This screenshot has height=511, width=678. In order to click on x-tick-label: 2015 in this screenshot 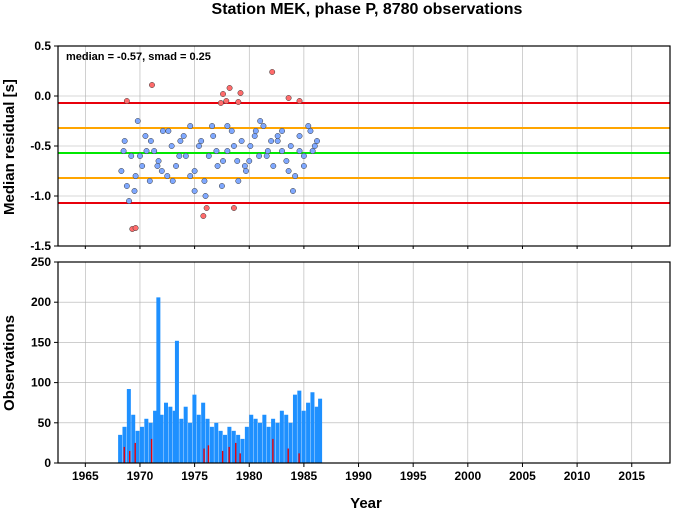, I will do `click(631, 476)`.